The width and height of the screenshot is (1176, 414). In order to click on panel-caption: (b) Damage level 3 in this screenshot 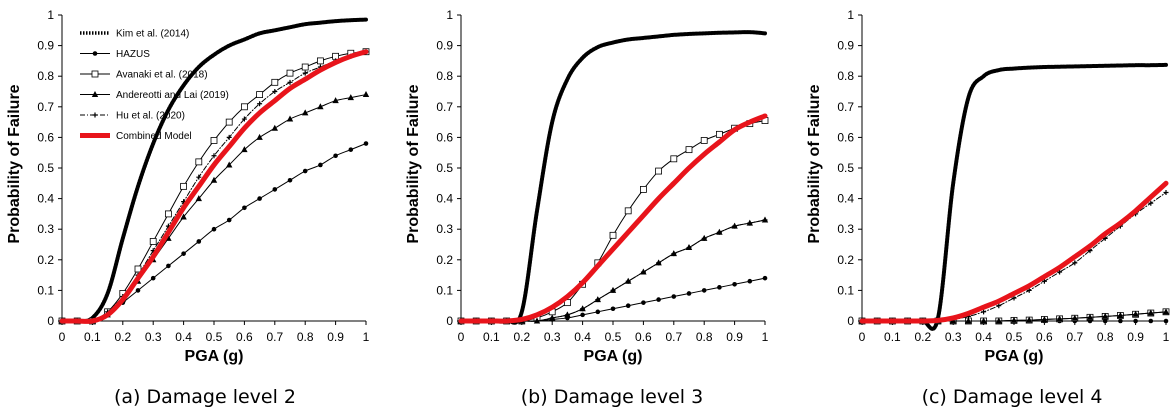, I will do `click(612, 397)`.